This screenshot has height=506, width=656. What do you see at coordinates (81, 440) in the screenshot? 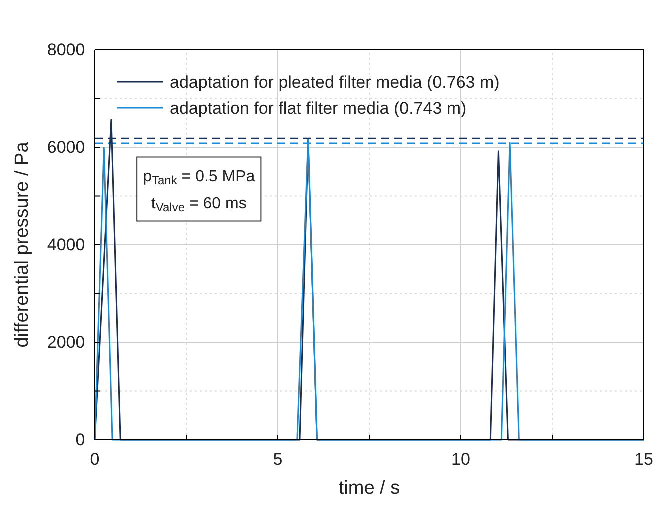
I see `y-tick-label: 0` at bounding box center [81, 440].